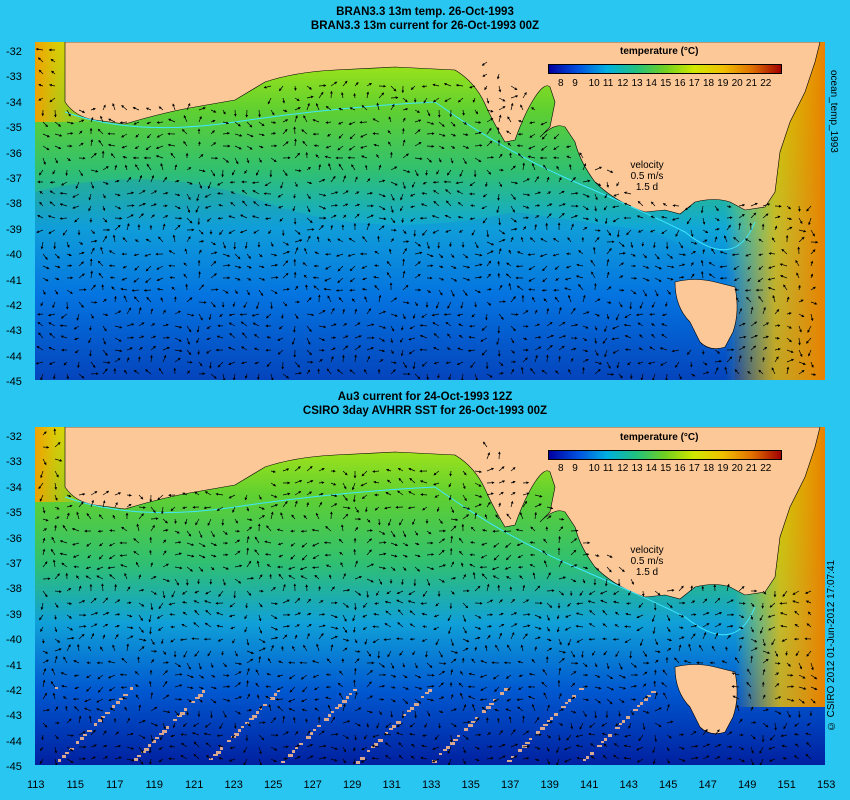 The height and width of the screenshot is (800, 850). Describe the element at coordinates (425, 26) in the screenshot. I see `top-title-line2: BRAN3.3 13m current for 26-Oct-1993 00Z` at that location.